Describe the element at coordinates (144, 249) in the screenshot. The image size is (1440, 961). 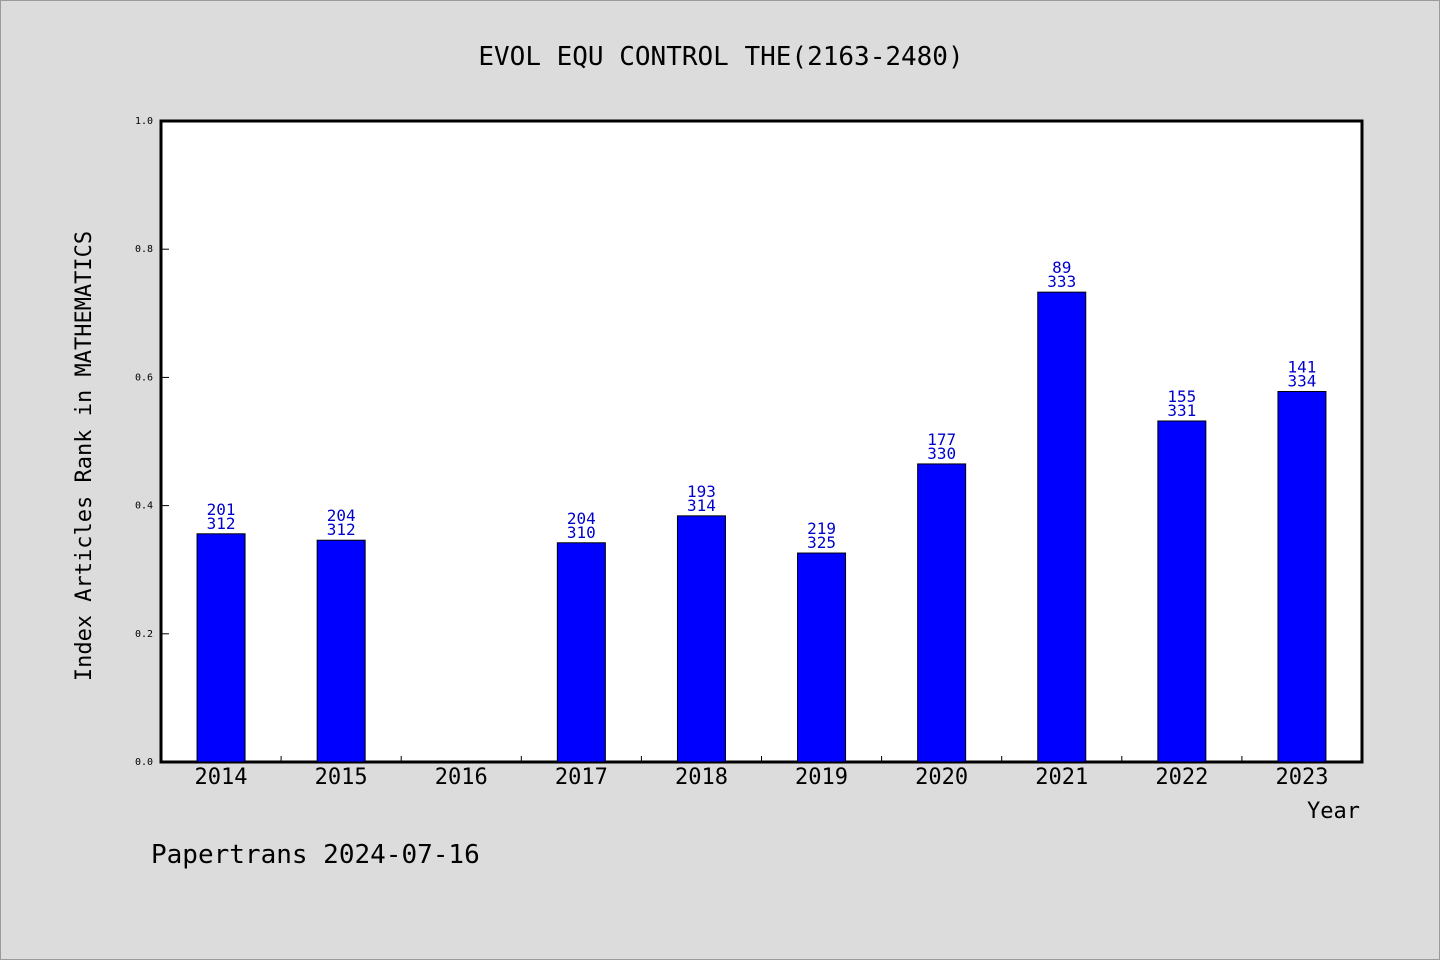
I see `y-tick-label: 0.8` at that location.